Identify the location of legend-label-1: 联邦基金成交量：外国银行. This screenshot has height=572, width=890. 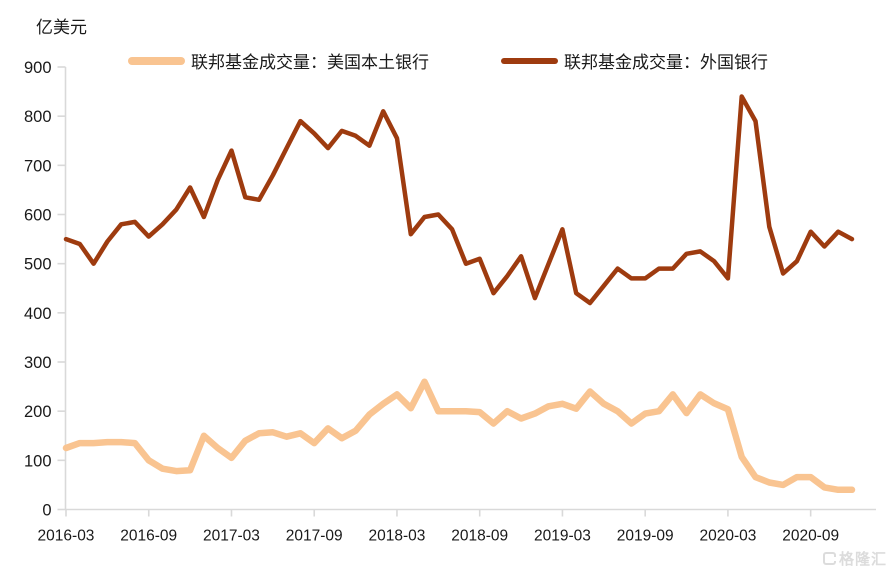
(666, 62).